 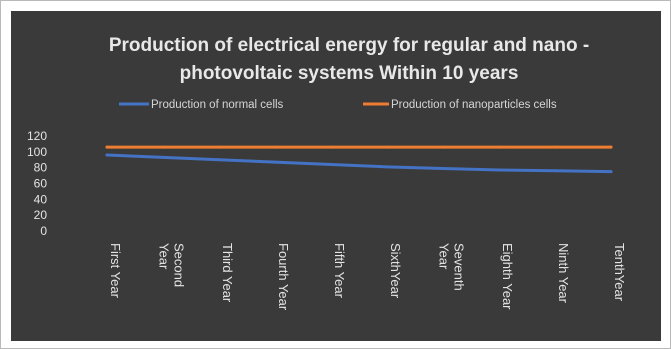 I want to click on x-tick-label-line: Second, so click(x=179, y=265).